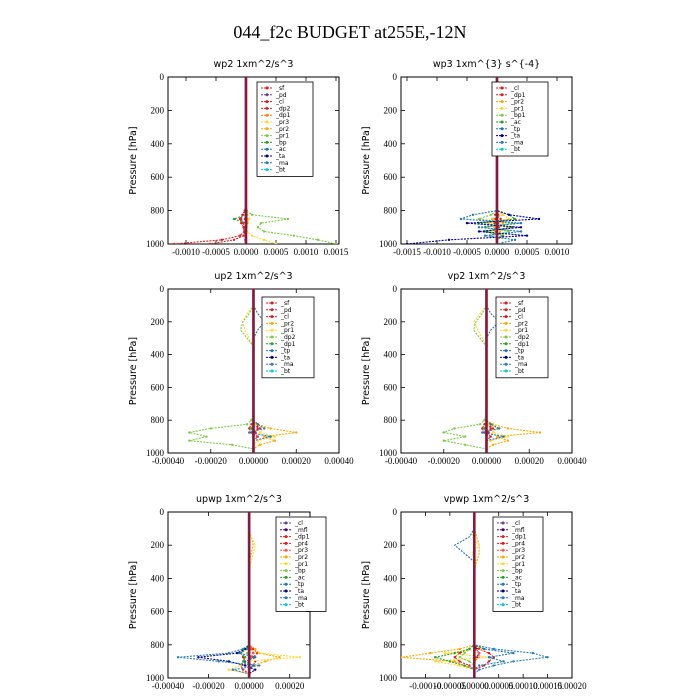 Image resolution: width=700 pixels, height=700 pixels. I want to click on y-axis-label: Pressure [hPa], so click(133, 595).